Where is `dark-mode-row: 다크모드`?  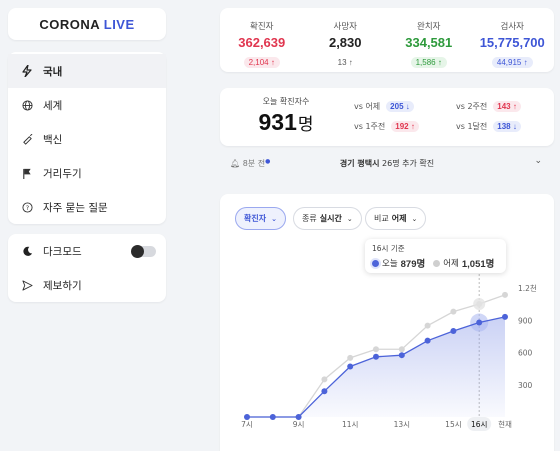
dark-mode-row: 다크모드 is located at coordinates (87, 251).